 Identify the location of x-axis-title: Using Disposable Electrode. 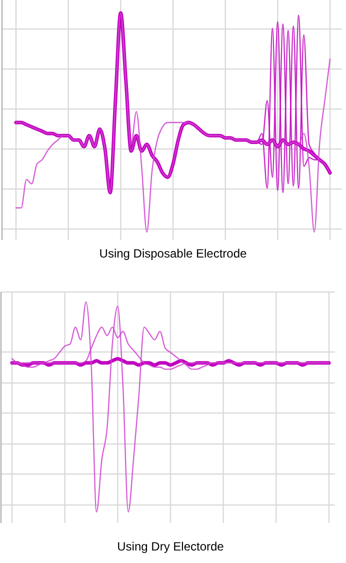
(173, 253).